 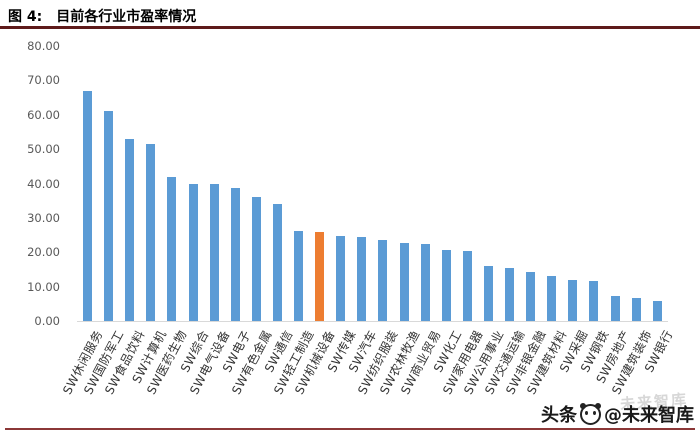 What do you see at coordinates (43, 114) in the screenshot?
I see `y-axis-tick-label: 60.00` at bounding box center [43, 114].